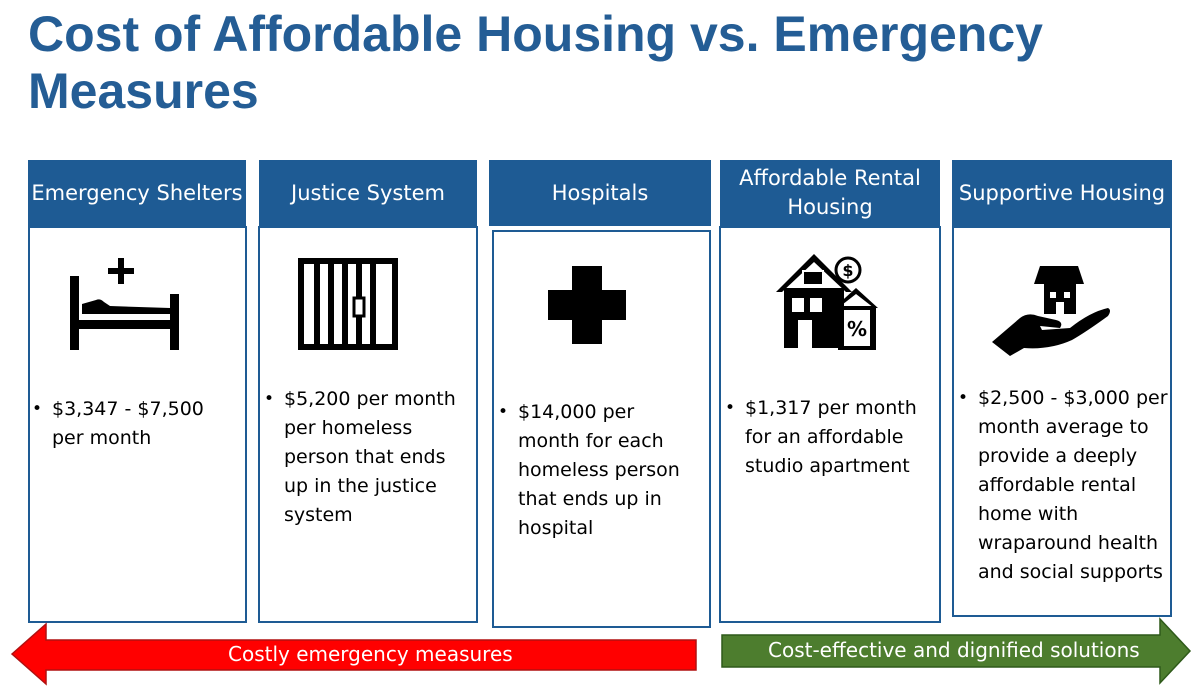  What do you see at coordinates (124, 304) in the screenshot?
I see `hospital-bed-icon` at bounding box center [124, 304].